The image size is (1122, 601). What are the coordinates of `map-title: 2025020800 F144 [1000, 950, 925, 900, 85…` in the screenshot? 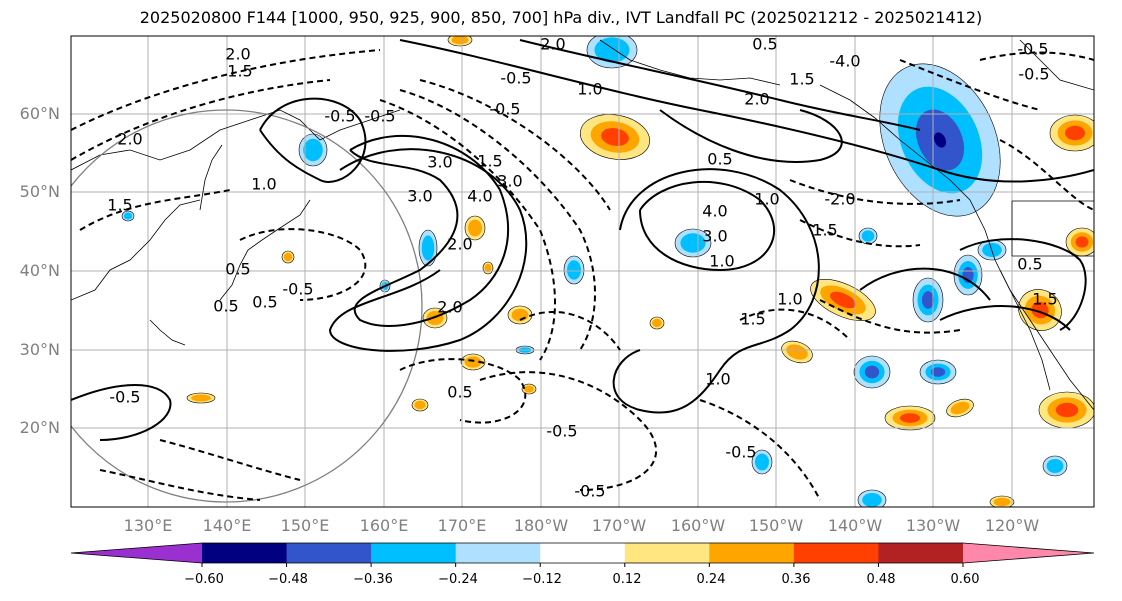 It's located at (561, 17).